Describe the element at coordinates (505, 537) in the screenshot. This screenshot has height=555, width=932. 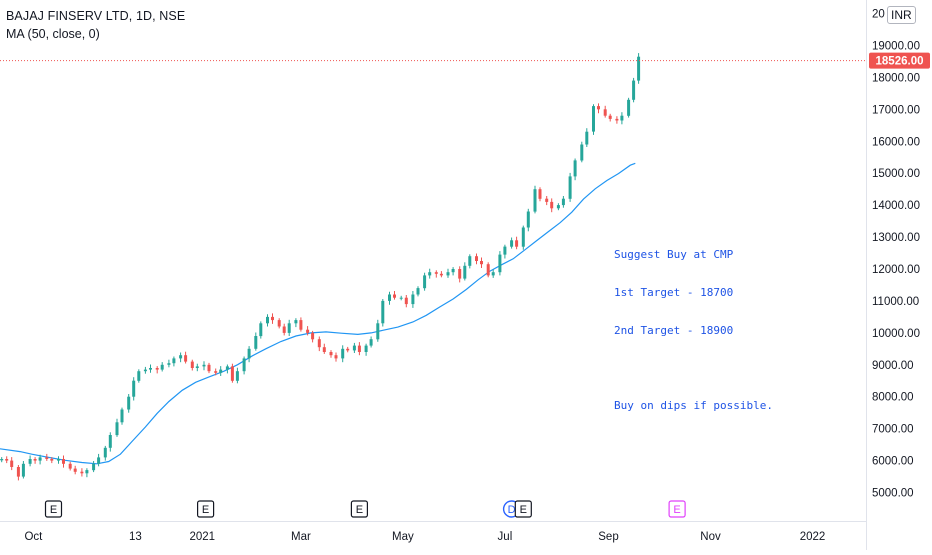
I see `x-tick-label: Jul` at that location.